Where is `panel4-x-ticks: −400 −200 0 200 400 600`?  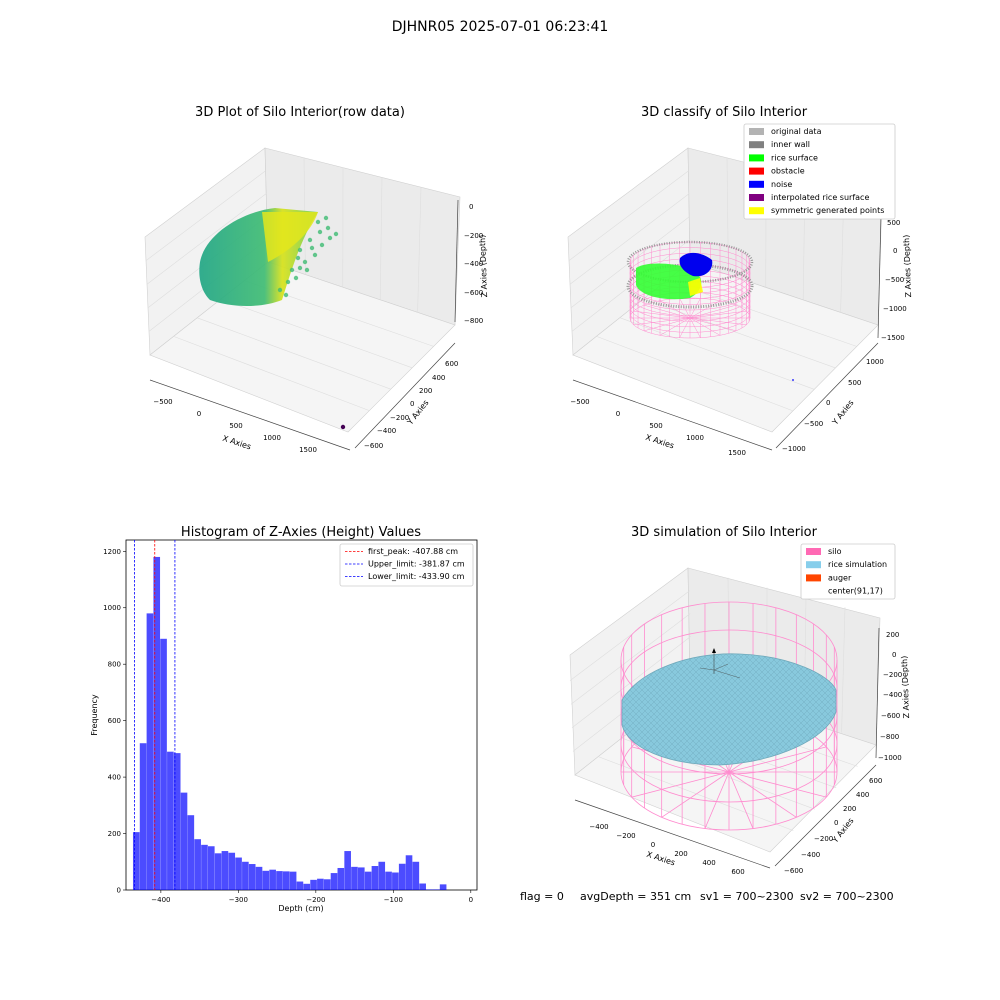 panel4-x-ticks: −400 −200 0 200 400 600 is located at coordinates (666, 849).